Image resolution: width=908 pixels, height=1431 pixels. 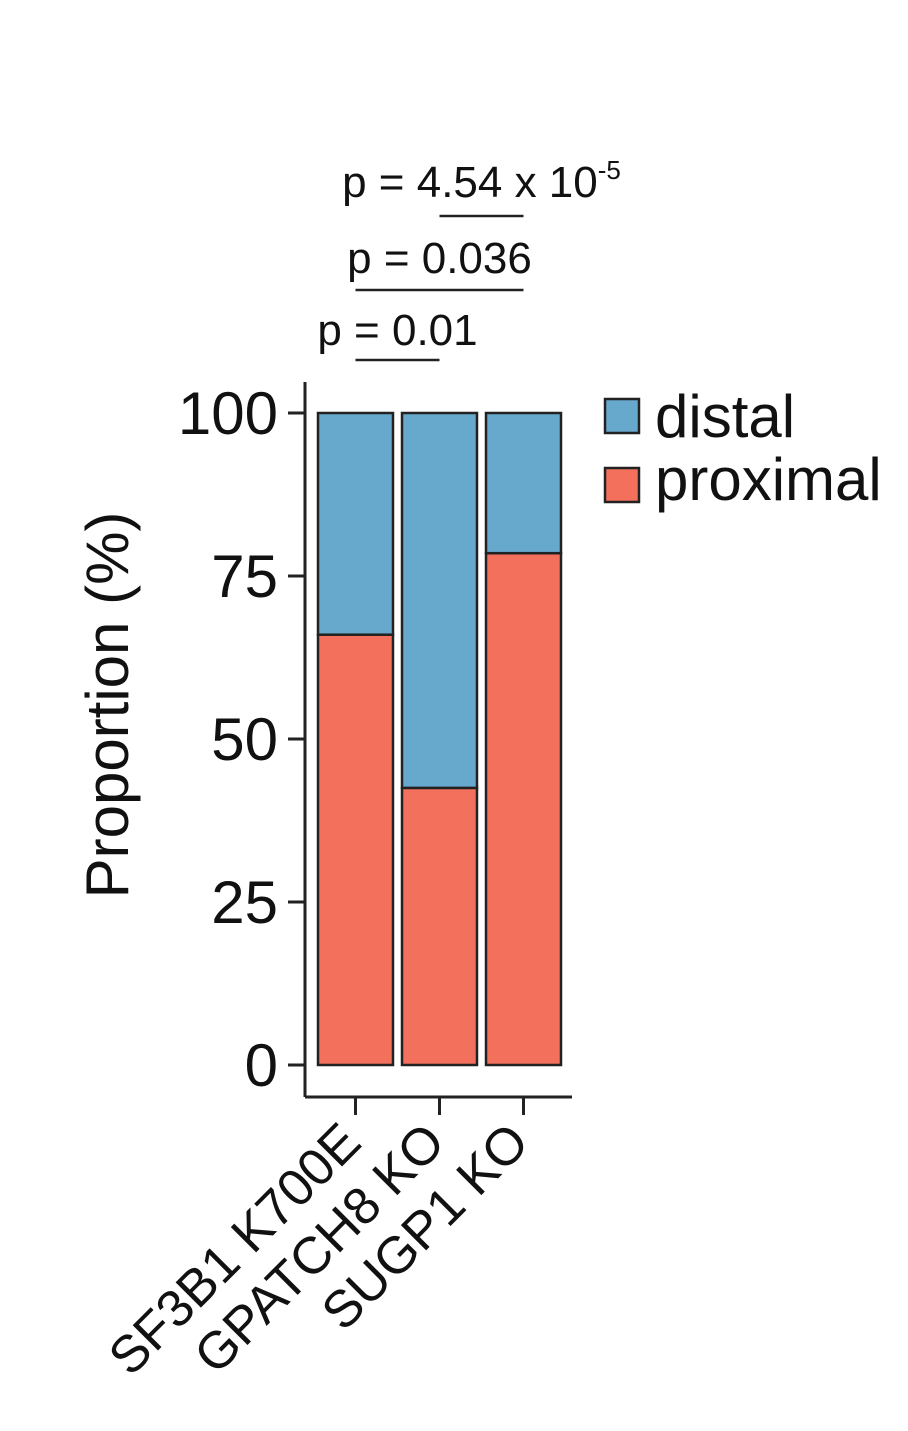 What do you see at coordinates (768, 479) in the screenshot?
I see `legend-label-proximal: proximal` at bounding box center [768, 479].